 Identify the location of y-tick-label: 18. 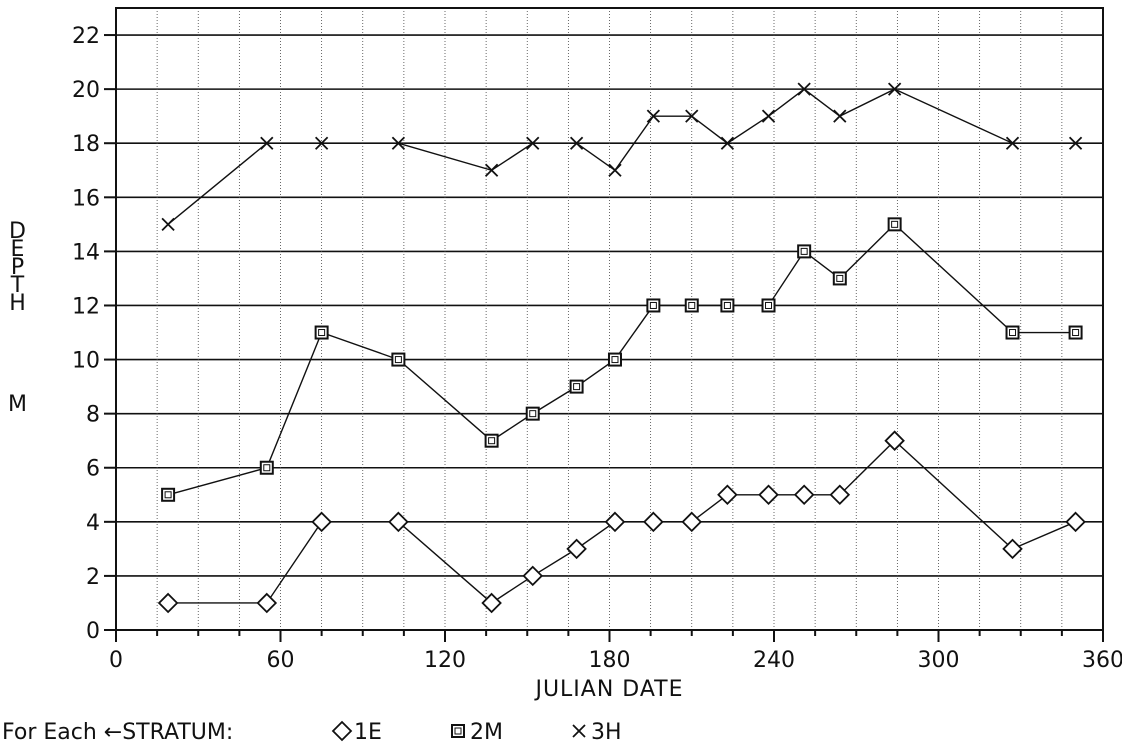
(86, 144).